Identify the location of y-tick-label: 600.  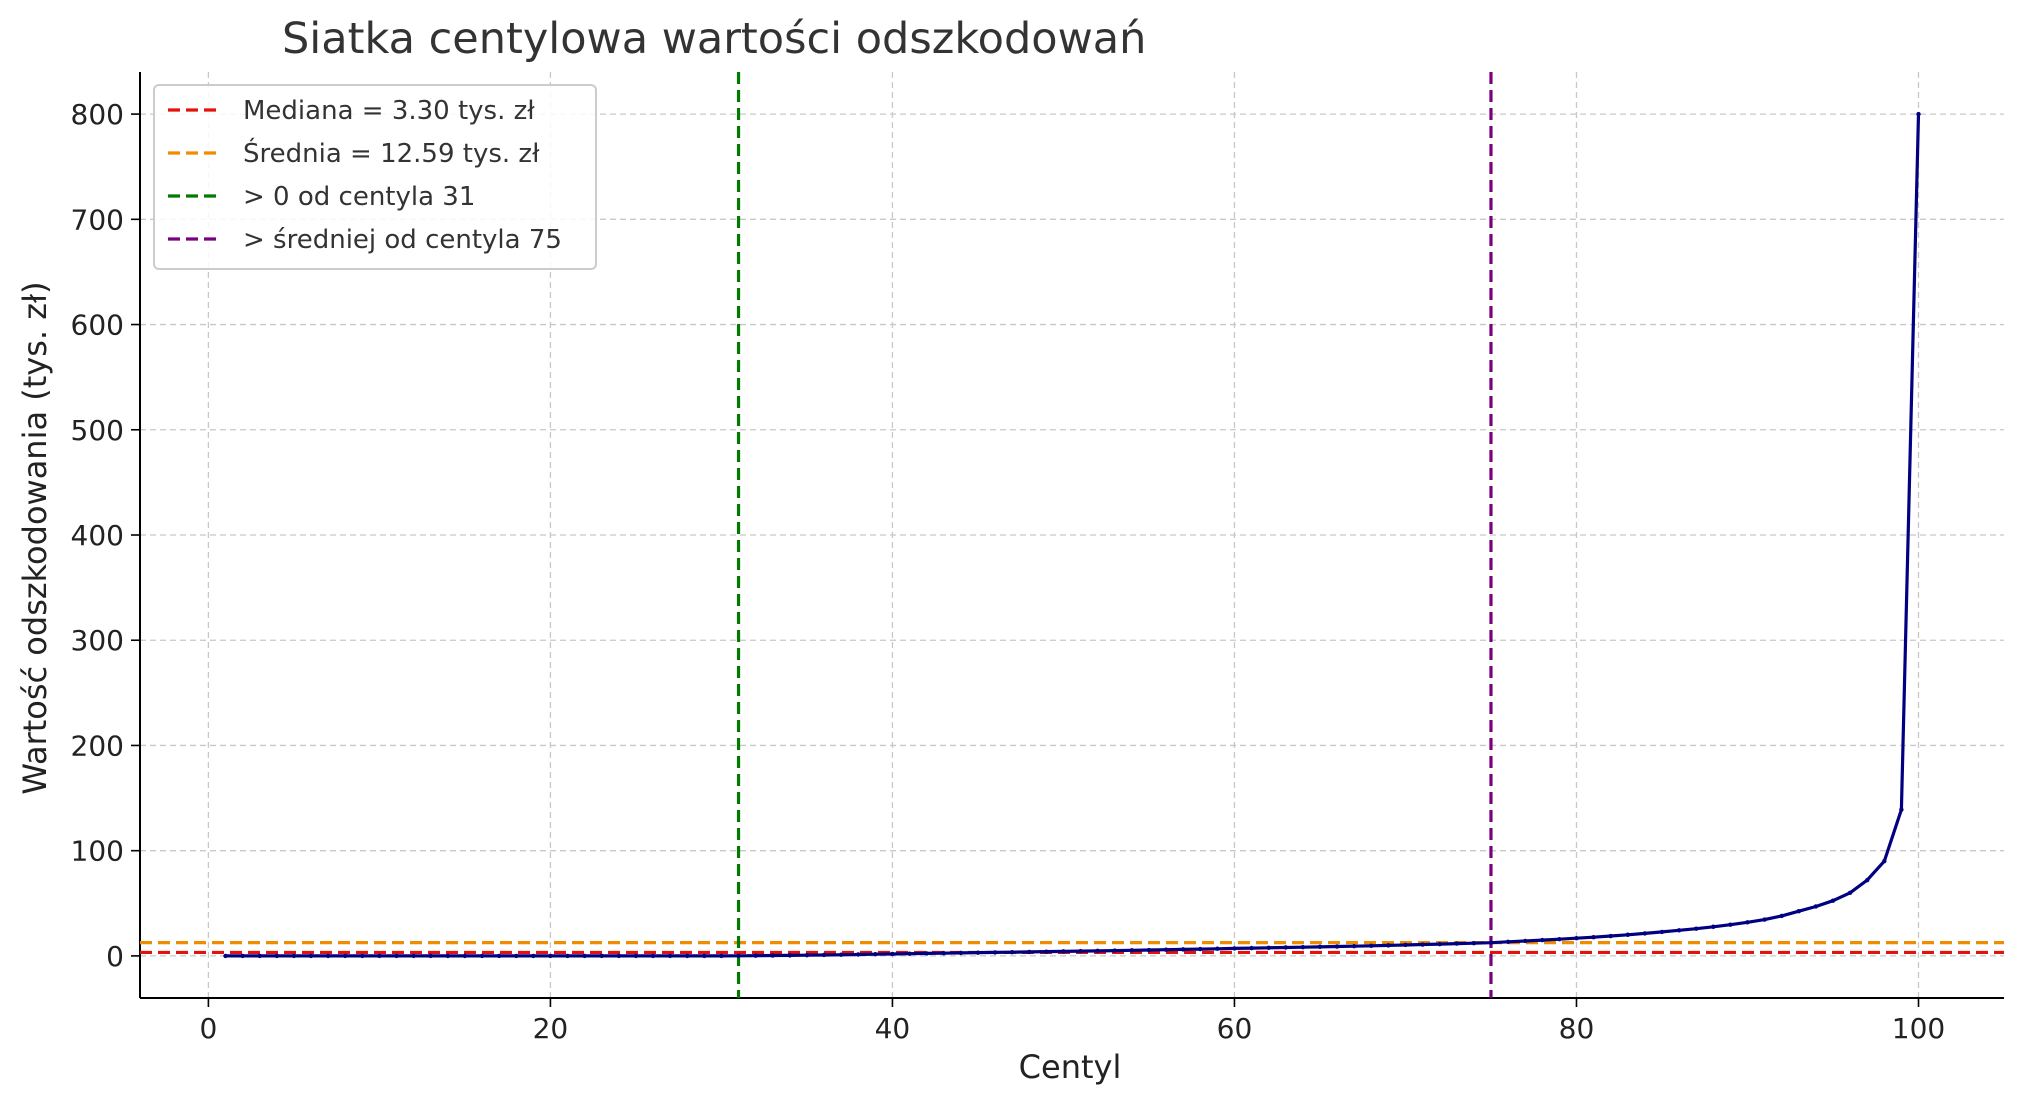
(97, 325).